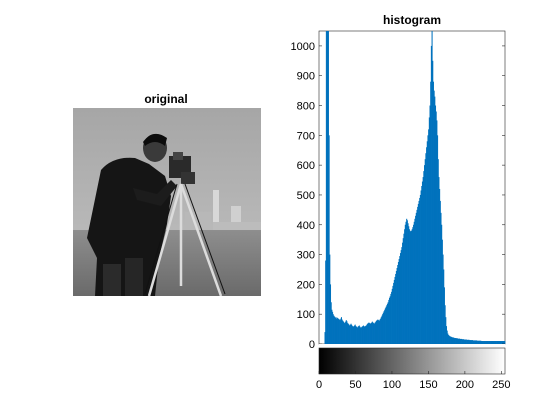  I want to click on x-tick-label: 250, so click(501, 385).